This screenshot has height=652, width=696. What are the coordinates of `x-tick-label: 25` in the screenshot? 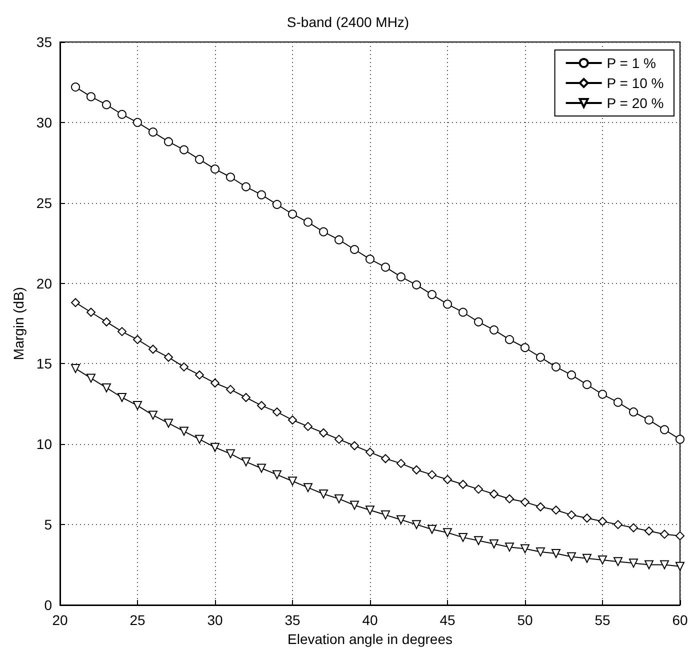 It's located at (138, 620).